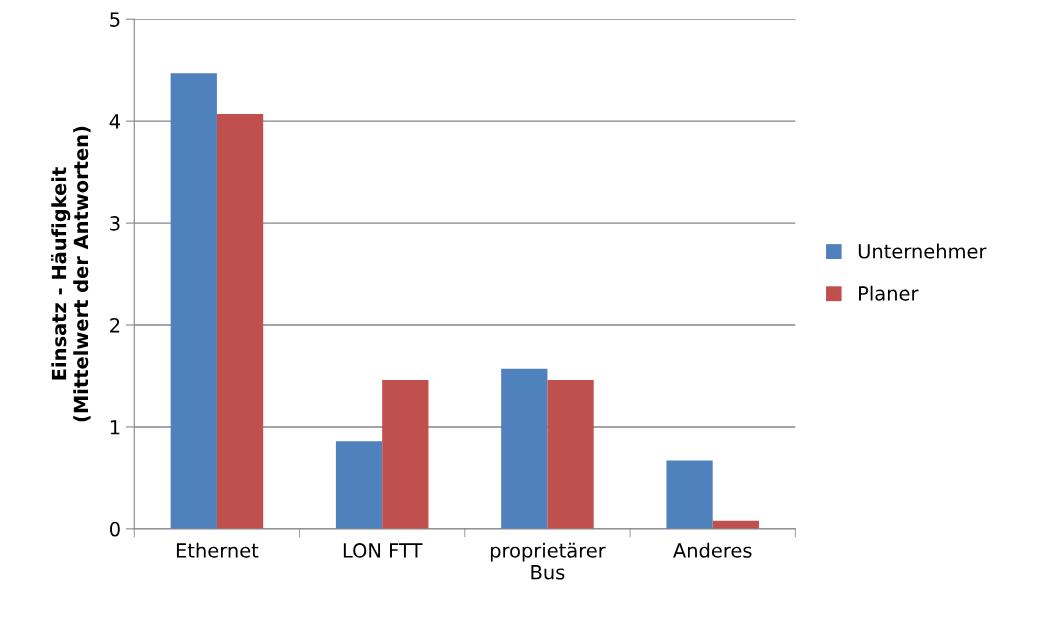  Describe the element at coordinates (548, 561) in the screenshot. I see `x-tick-label: proprietärer Bus` at that location.